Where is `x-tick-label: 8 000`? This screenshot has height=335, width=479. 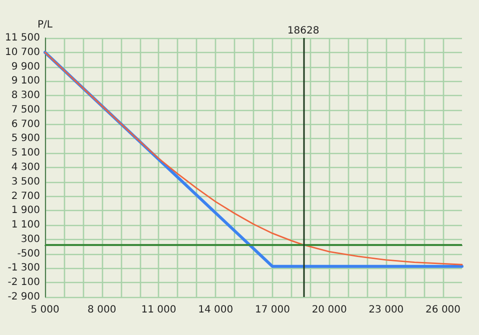
x-tick-label: 8 000 is located at coordinates (102, 310).